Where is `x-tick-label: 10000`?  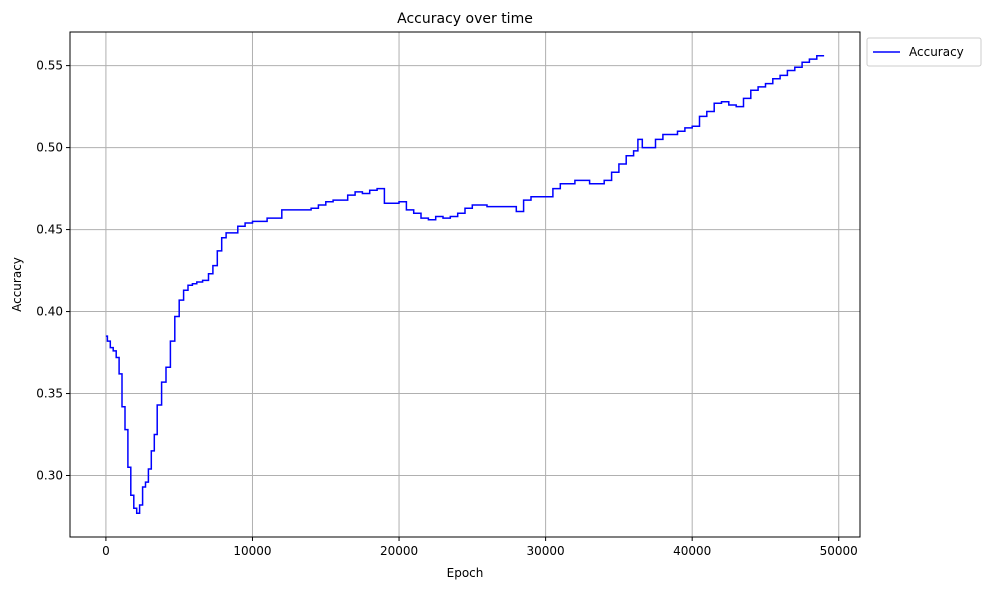
x-tick-label: 10000 is located at coordinates (252, 551).